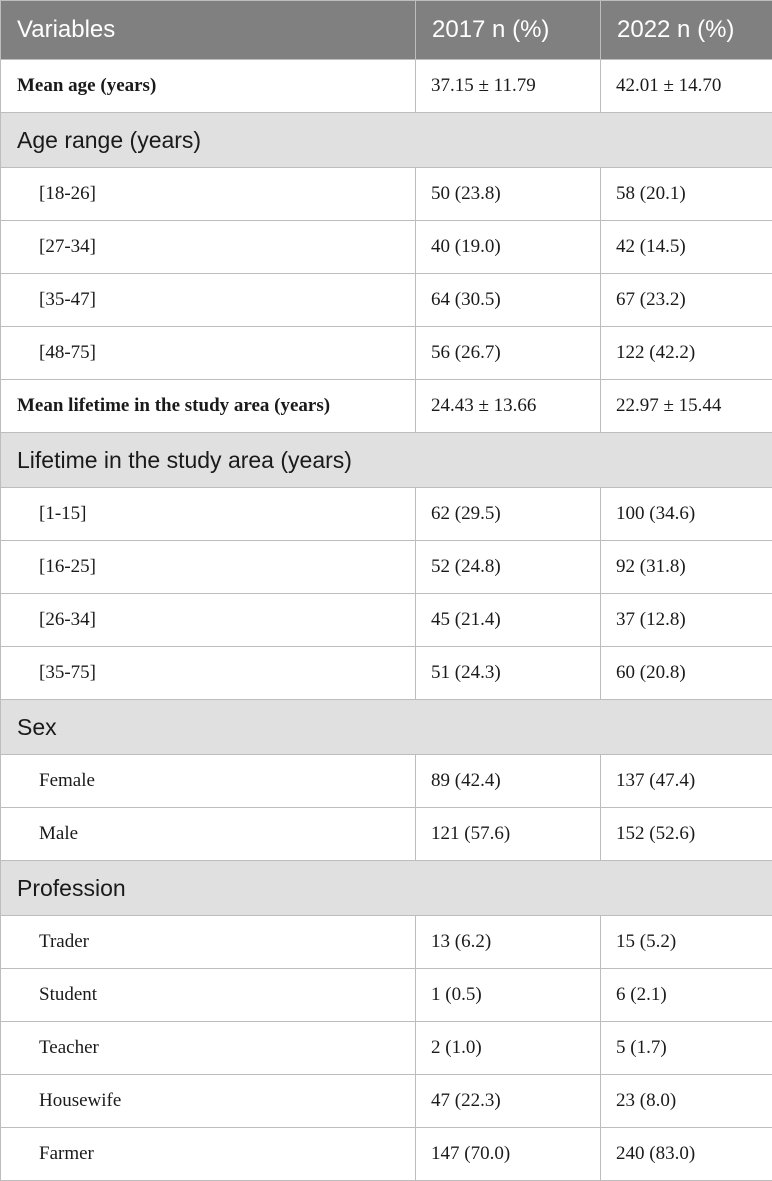 The width and height of the screenshot is (772, 1181). What do you see at coordinates (508, 406) in the screenshot?
I see `value-2017: 24.43 ± 13.66` at bounding box center [508, 406].